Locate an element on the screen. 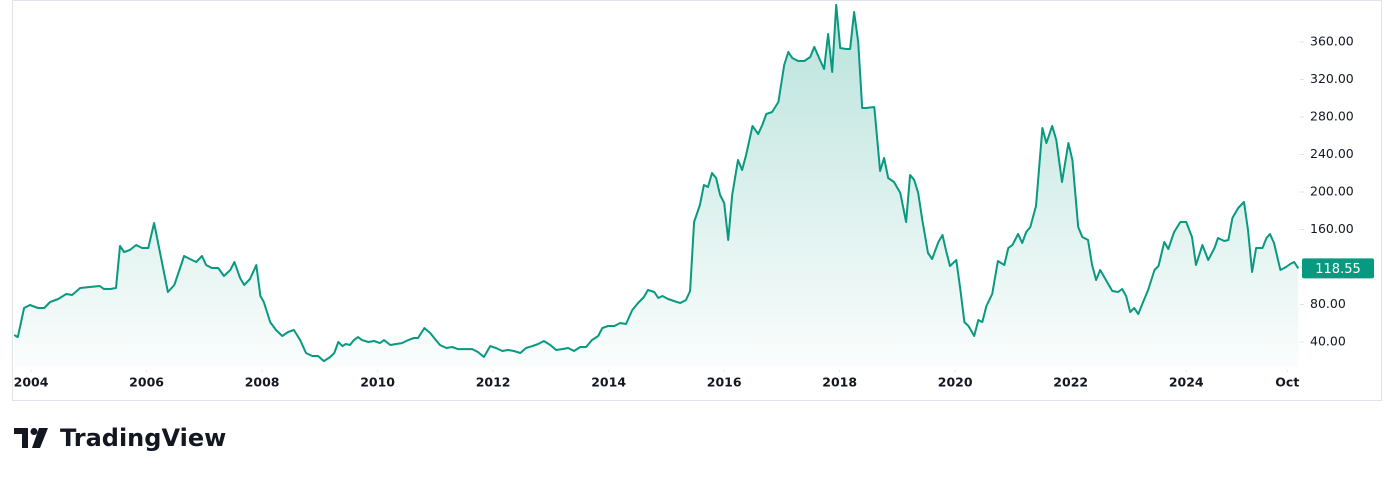 Image resolution: width=1394 pixels, height=480 pixels. logo-dot is located at coordinates (34, 431).